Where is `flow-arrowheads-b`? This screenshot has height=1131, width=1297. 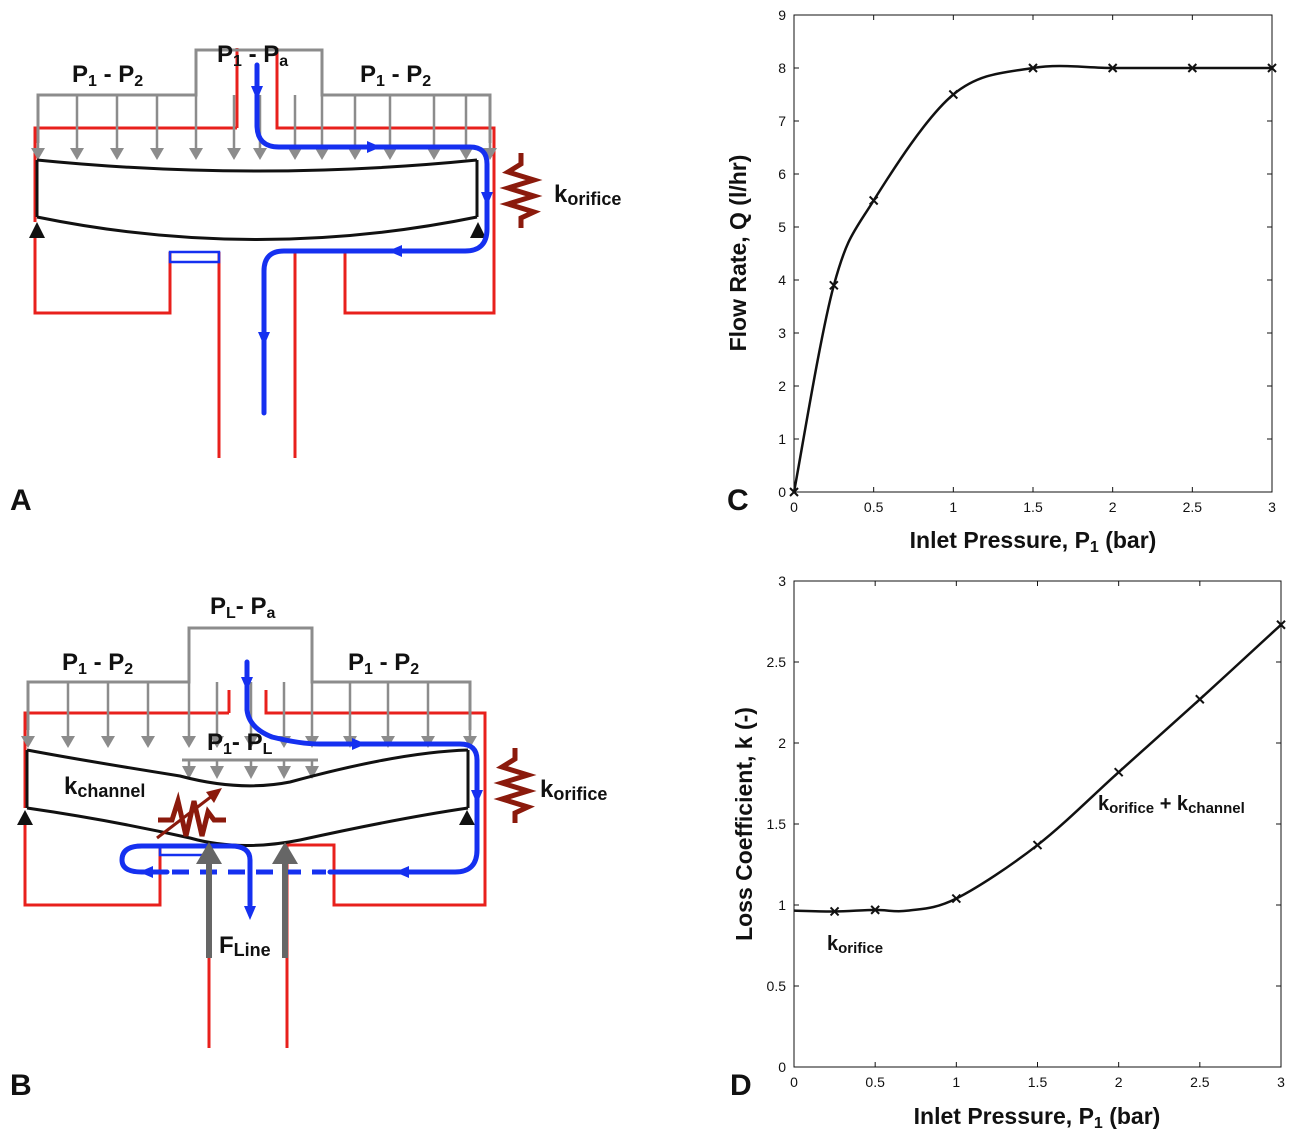
flow-arrowheads-b is located at coordinates (311, 798).